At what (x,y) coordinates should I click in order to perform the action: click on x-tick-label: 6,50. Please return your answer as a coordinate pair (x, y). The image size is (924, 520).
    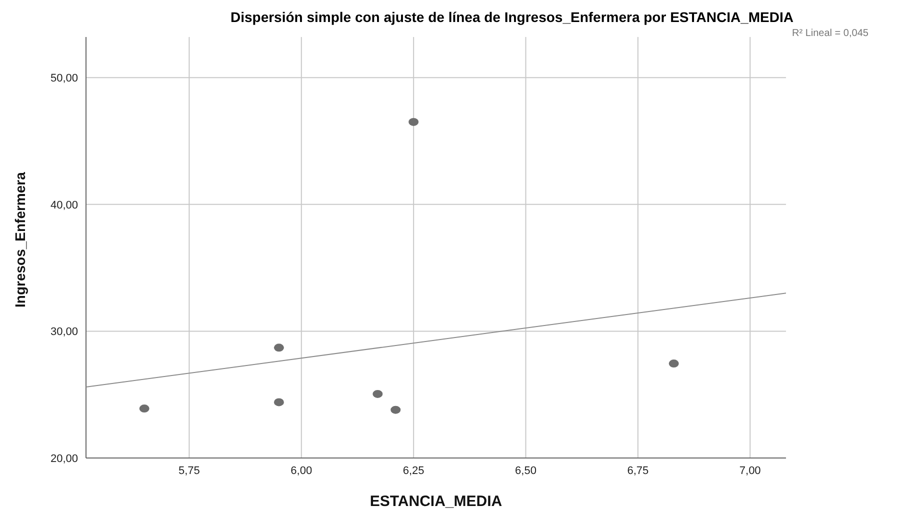
    Looking at the image, I should click on (525, 470).